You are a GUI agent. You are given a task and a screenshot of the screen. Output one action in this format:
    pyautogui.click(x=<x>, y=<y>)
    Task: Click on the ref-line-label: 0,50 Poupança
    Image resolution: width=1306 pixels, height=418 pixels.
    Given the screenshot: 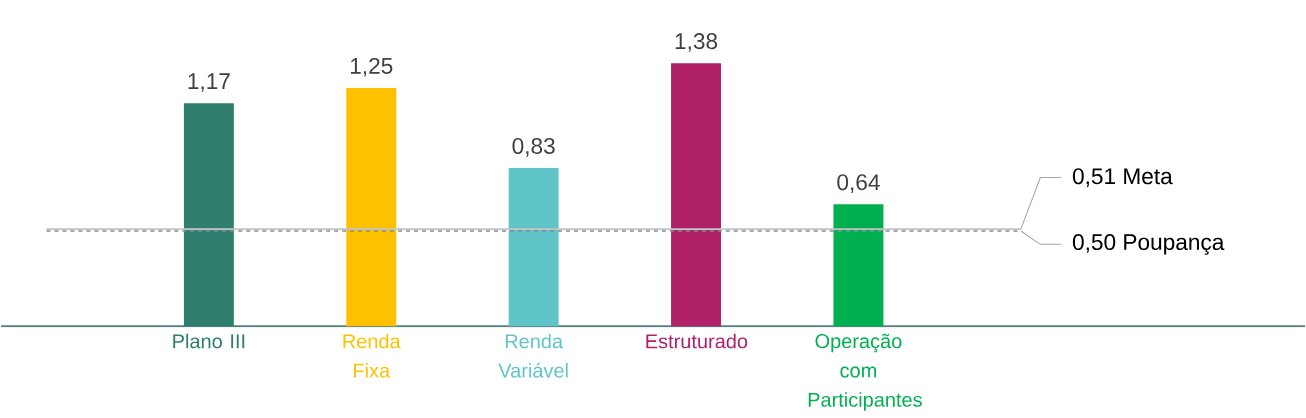 What is the action you would take?
    pyautogui.click(x=1148, y=244)
    